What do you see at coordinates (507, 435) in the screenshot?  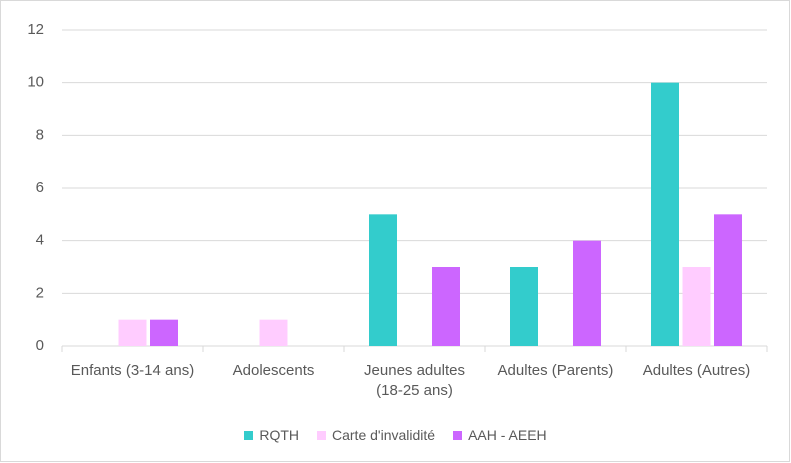 I see `legend-label: AAH - AEEH` at bounding box center [507, 435].